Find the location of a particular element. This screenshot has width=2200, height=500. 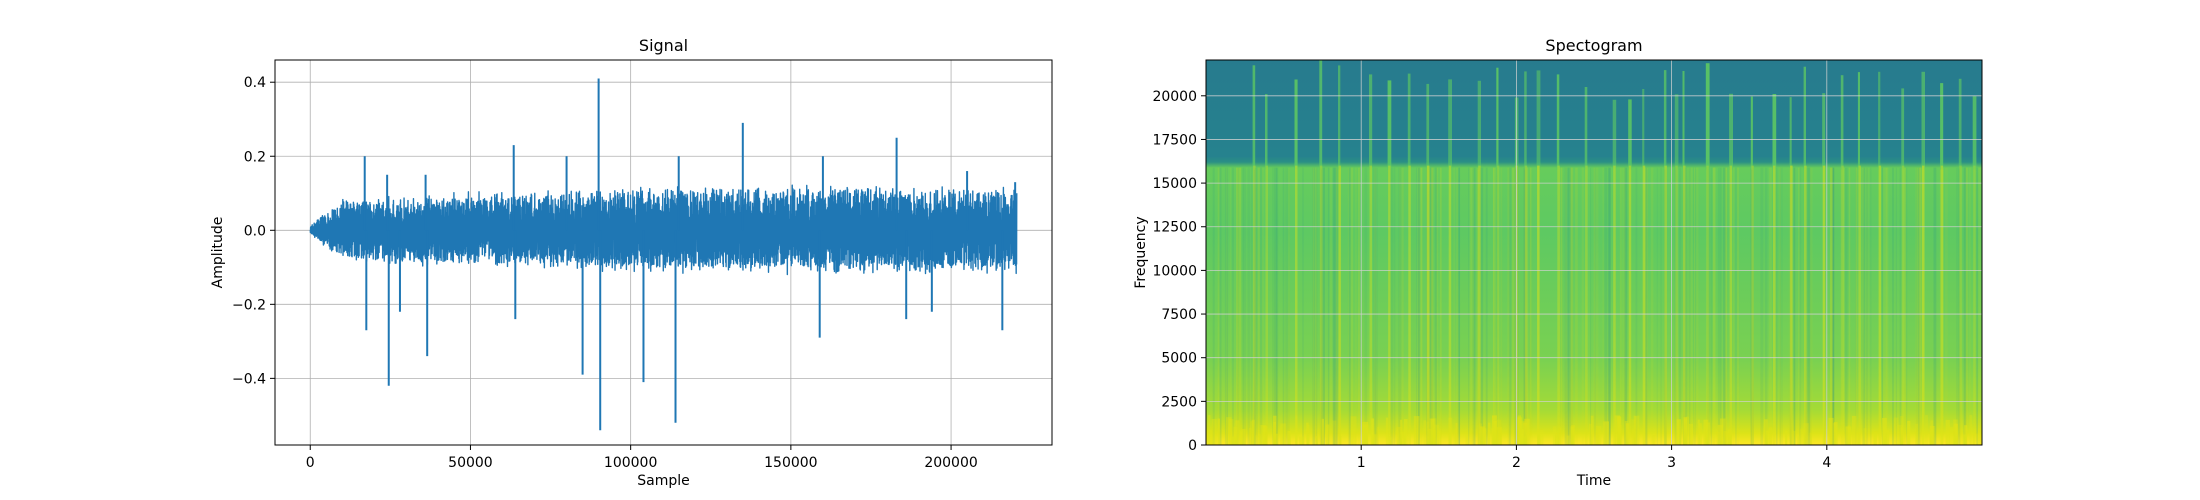

signal-title: Signal is located at coordinates (663, 45).